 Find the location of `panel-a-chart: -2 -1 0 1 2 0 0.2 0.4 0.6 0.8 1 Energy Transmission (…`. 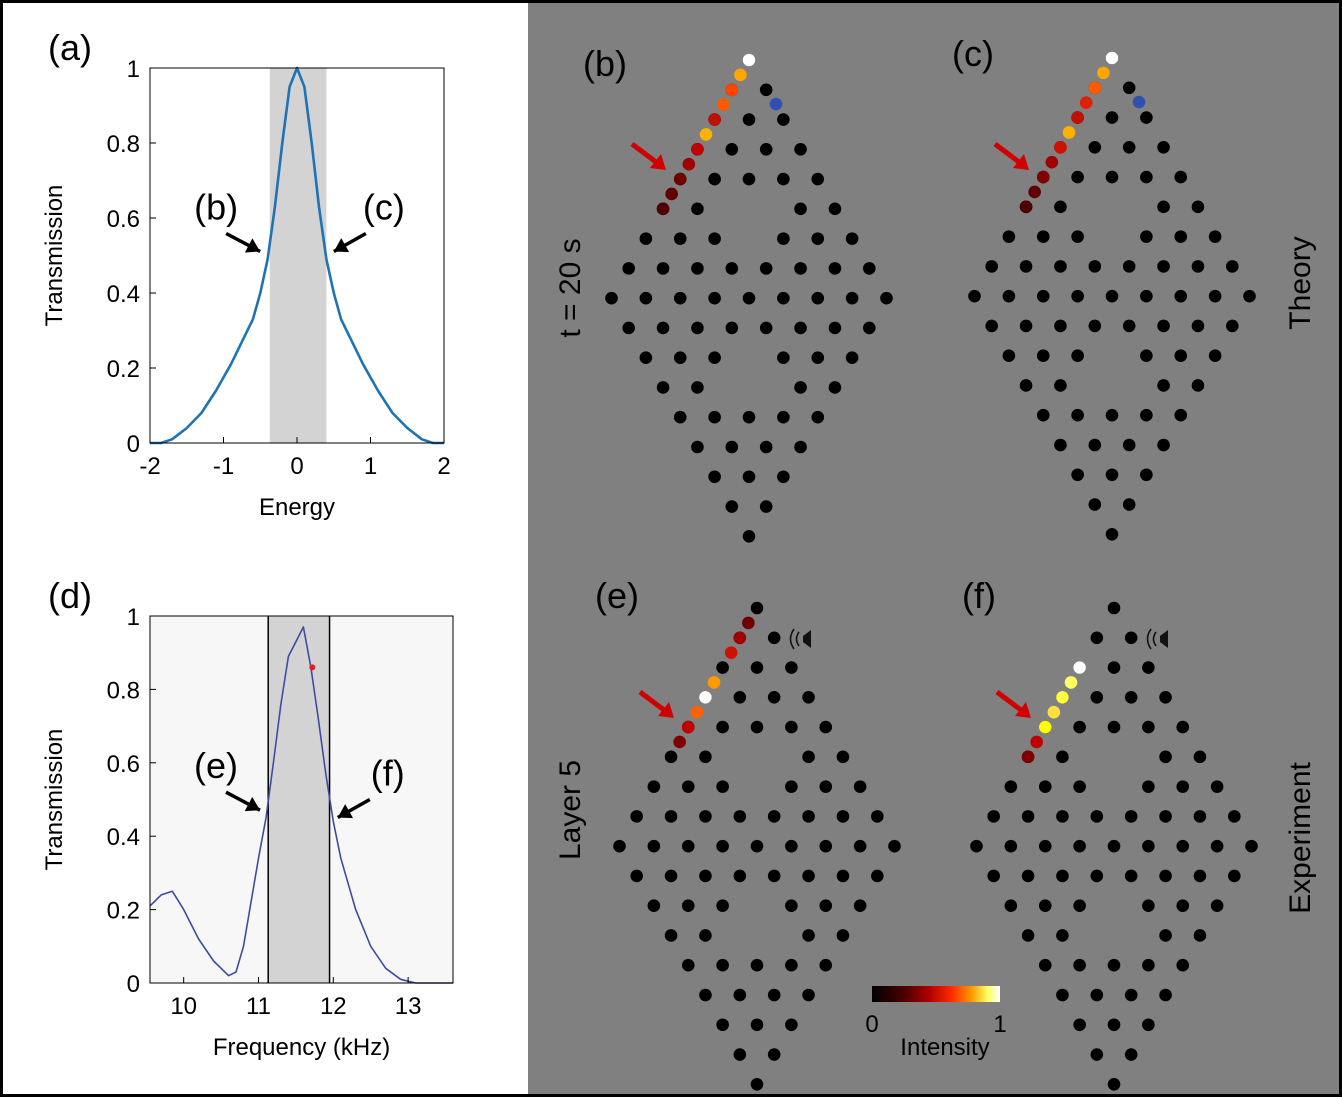

panel-a-chart: -2 -1 0 1 2 0 0.2 0.4 0.6 0.8 1 Energy Transmission (… is located at coordinates (246, 288).